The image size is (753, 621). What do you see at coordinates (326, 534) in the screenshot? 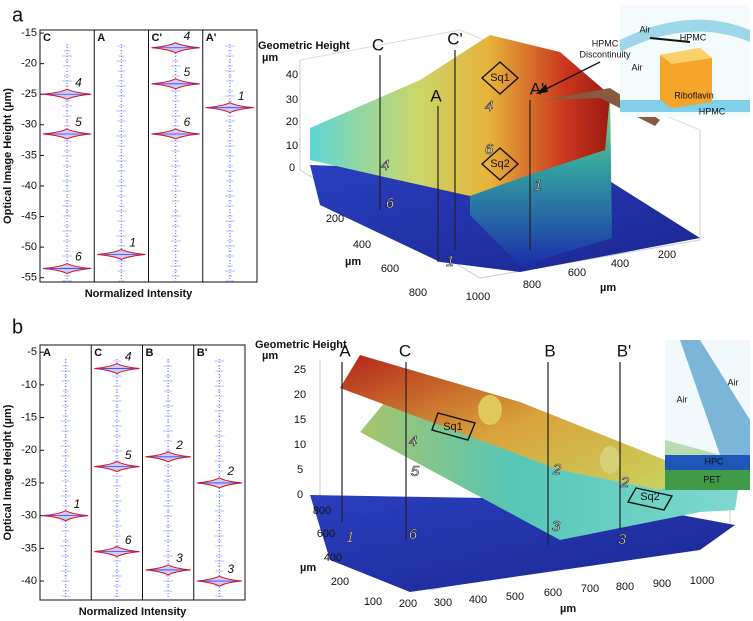
I see `y-tick-label: 600` at bounding box center [326, 534].